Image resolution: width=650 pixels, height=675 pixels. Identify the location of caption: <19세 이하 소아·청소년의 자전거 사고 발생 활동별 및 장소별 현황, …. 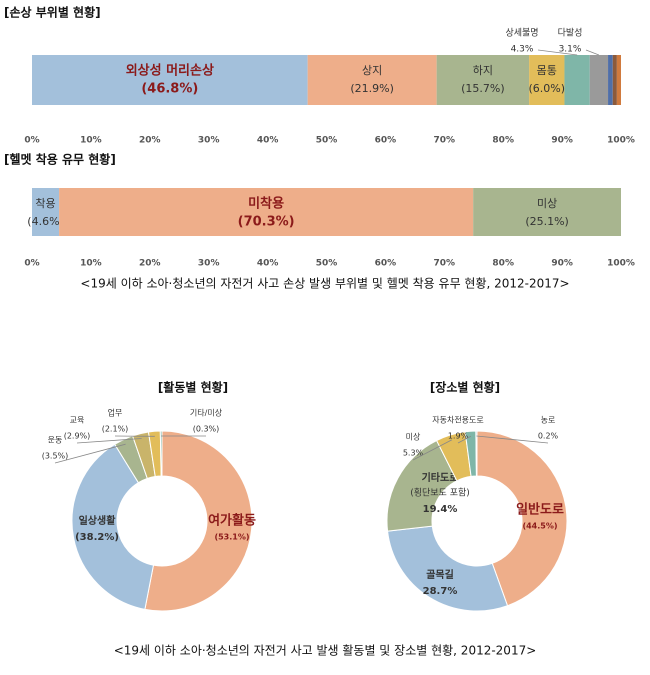
(325, 651).